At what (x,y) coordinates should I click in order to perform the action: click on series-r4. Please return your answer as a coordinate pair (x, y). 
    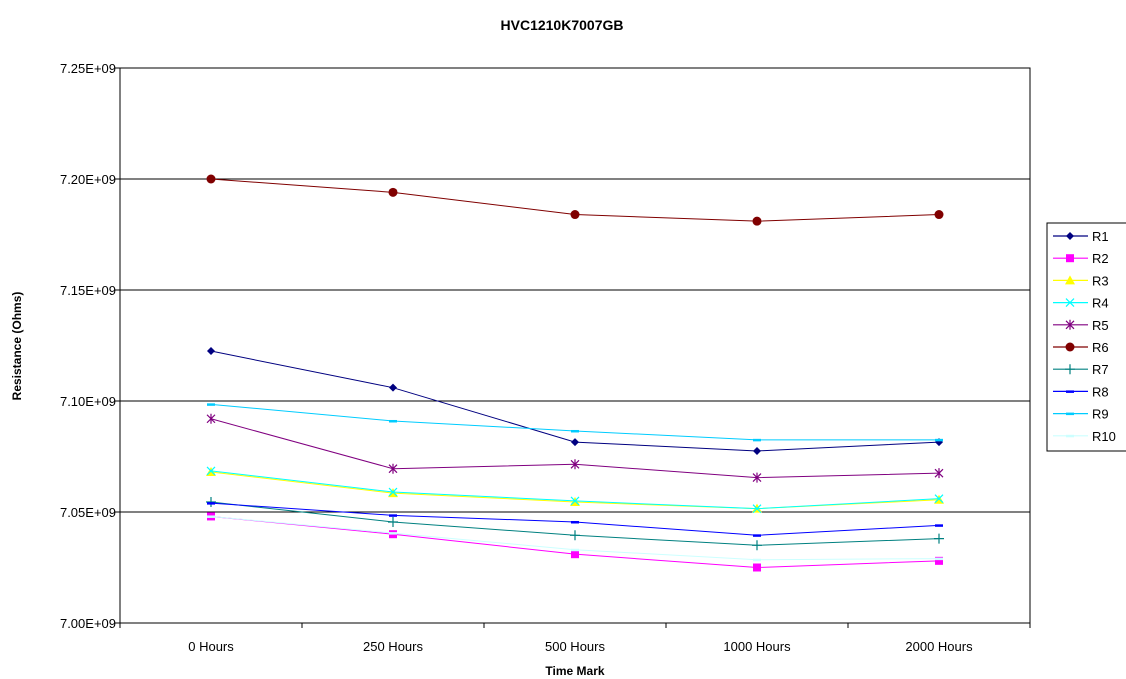
    Looking at the image, I should click on (575, 490).